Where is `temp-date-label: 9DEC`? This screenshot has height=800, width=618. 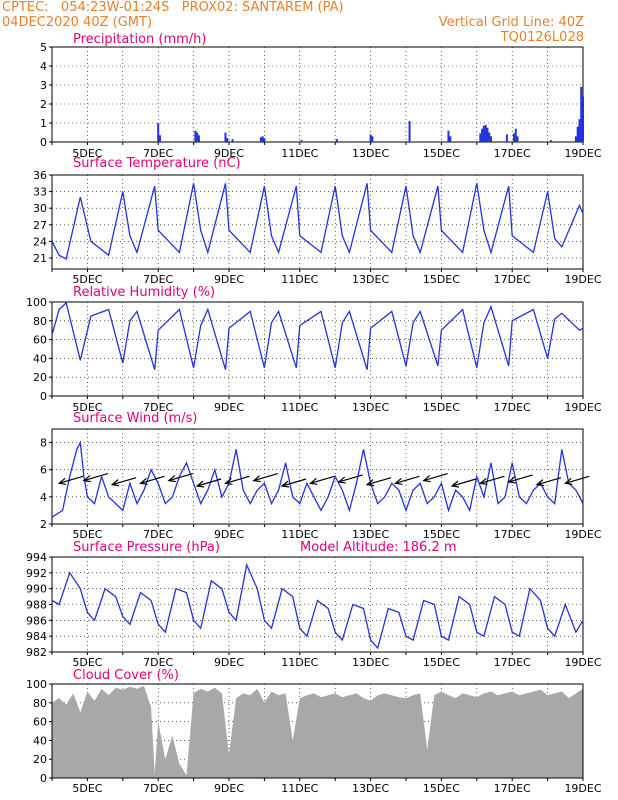 temp-date-label: 9DEC is located at coordinates (229, 279).